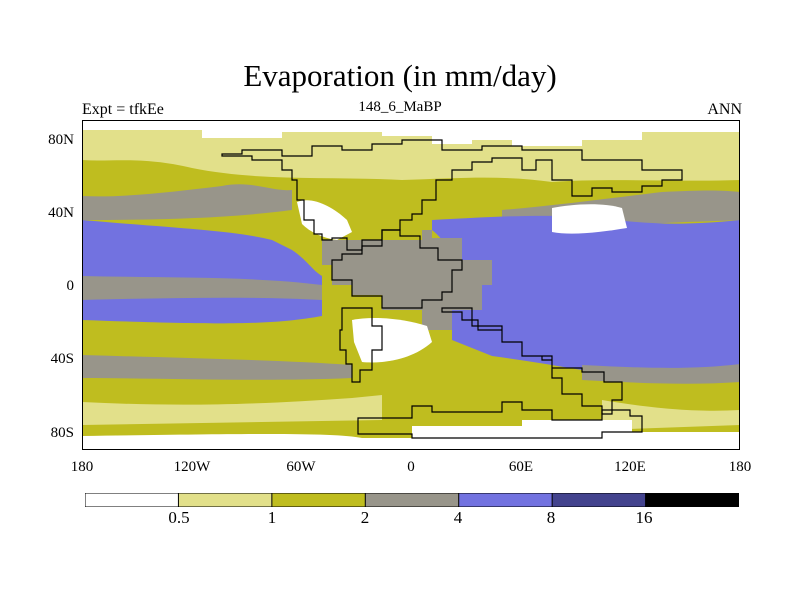  What do you see at coordinates (671, 415) in the screenshot?
I see `south-light-belt-east` at bounding box center [671, 415].